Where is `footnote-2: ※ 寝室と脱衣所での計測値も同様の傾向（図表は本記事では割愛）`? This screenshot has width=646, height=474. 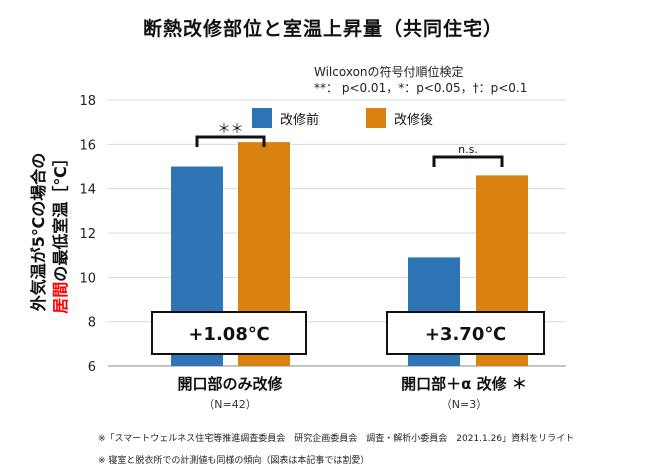
footnote-2: ※ 寝室と脱衣所での計測値も同様の傾向（図表は本記事では割愛） is located at coordinates (234, 461).